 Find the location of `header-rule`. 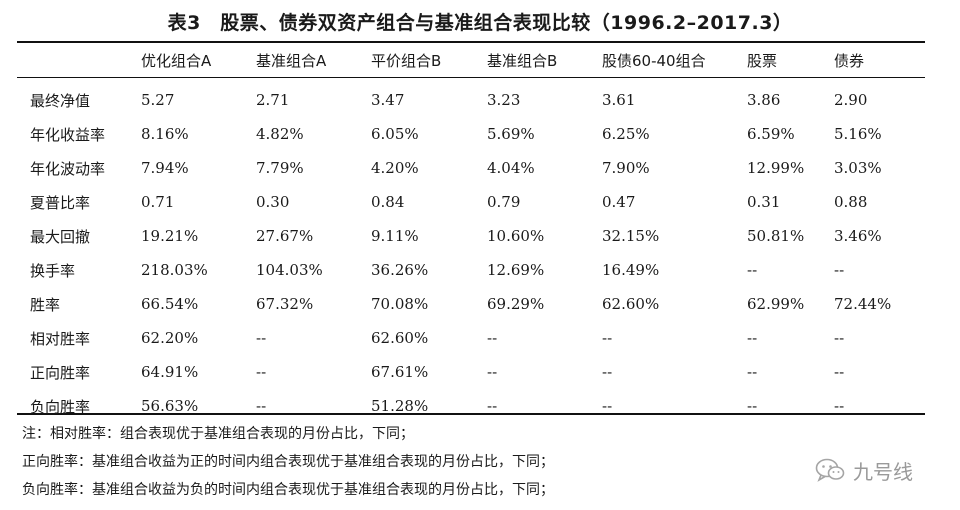

header-rule is located at coordinates (471, 77).